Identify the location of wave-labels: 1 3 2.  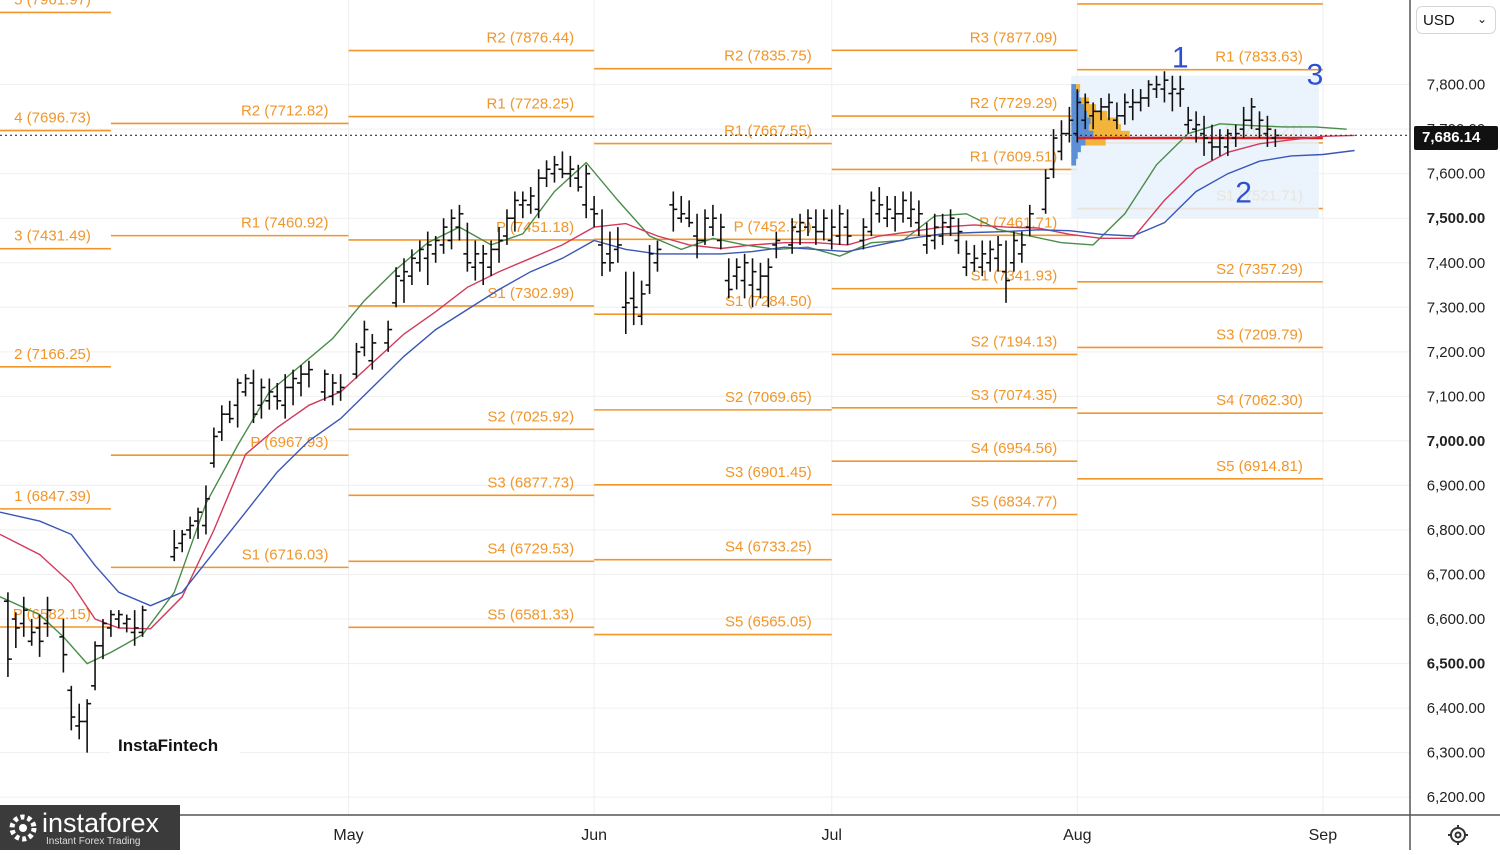
(1247, 126).